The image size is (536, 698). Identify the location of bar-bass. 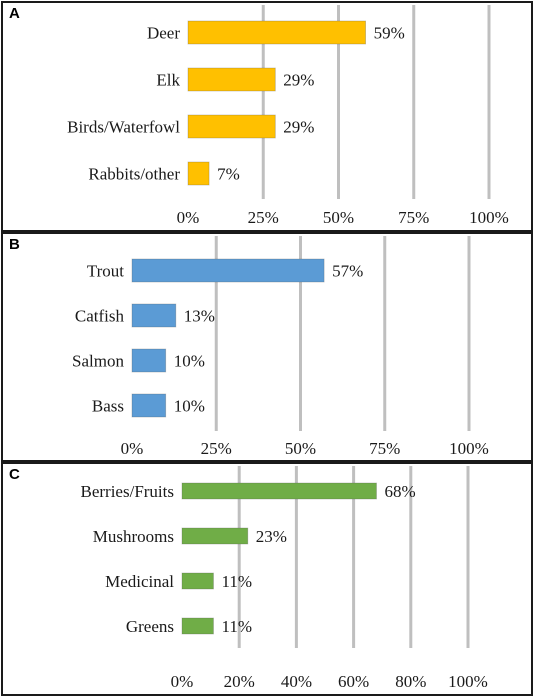
(149, 405).